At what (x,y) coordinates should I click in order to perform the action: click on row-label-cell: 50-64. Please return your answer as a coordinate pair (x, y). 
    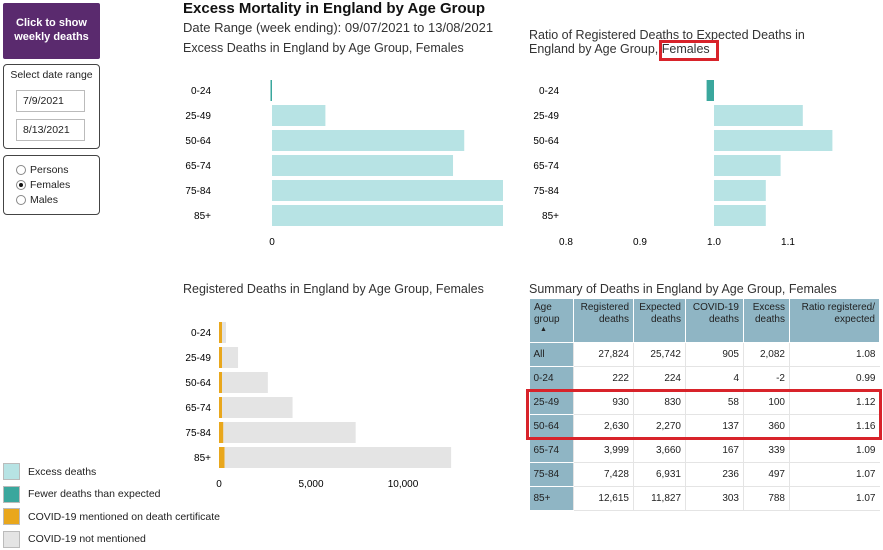
    Looking at the image, I should click on (551, 426).